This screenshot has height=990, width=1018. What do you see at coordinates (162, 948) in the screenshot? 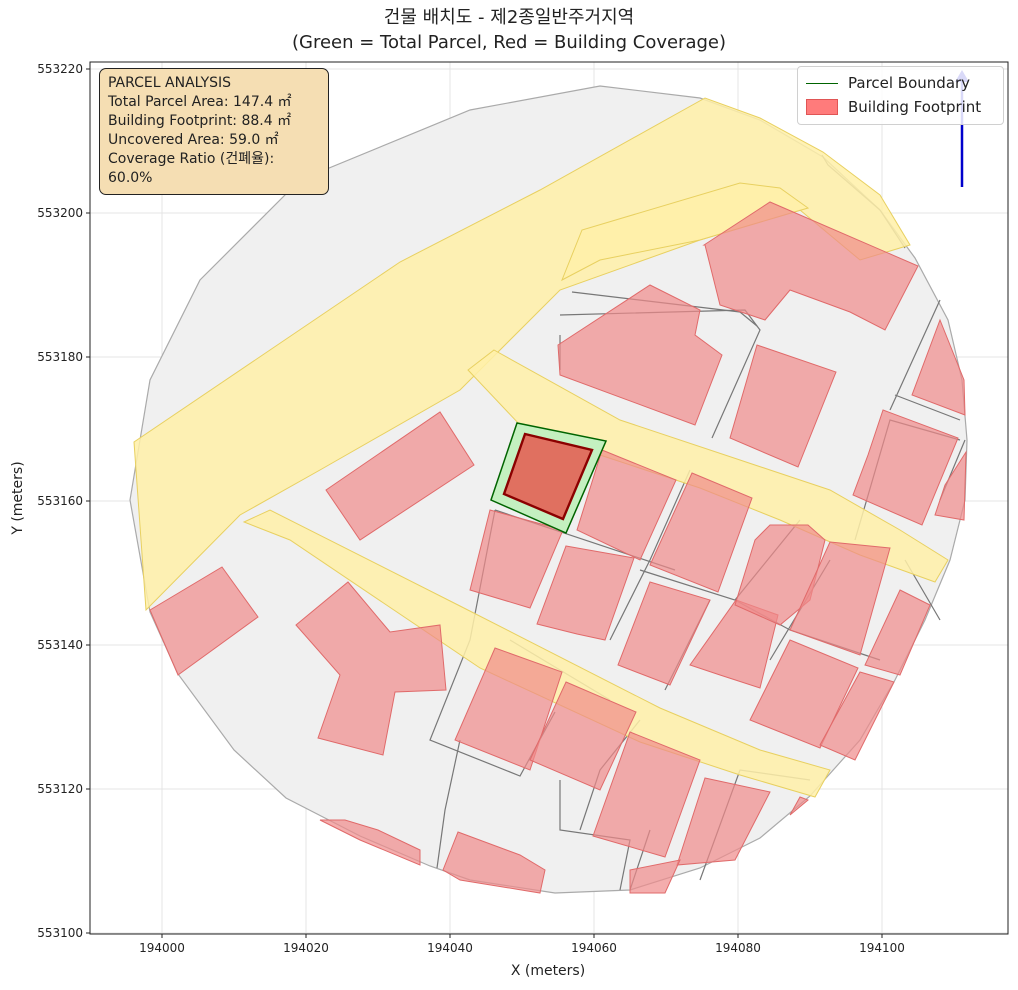
I see `x-tick-label: 194000` at bounding box center [162, 948].